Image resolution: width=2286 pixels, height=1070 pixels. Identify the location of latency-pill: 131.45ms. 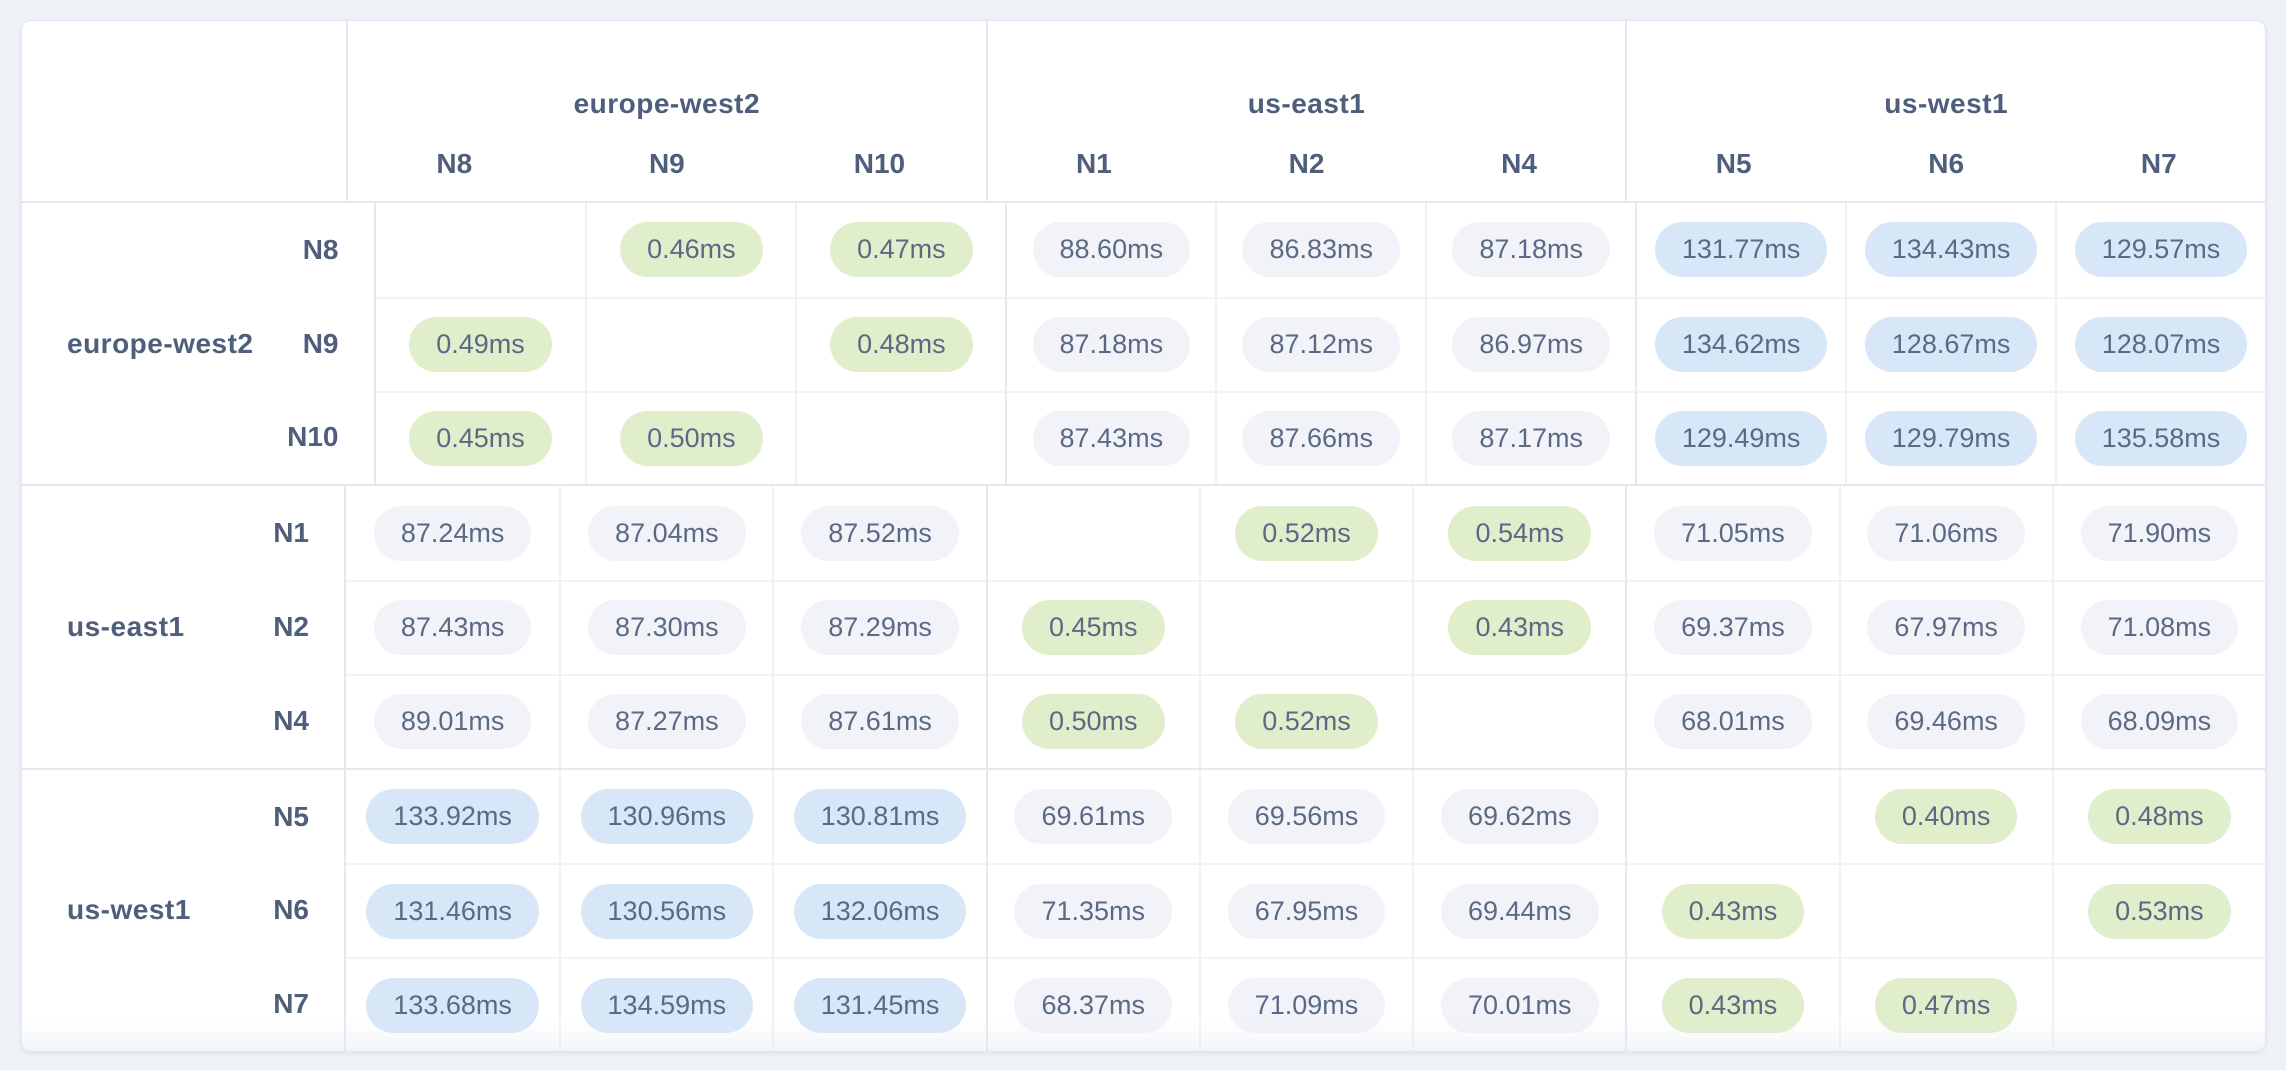
(880, 1005).